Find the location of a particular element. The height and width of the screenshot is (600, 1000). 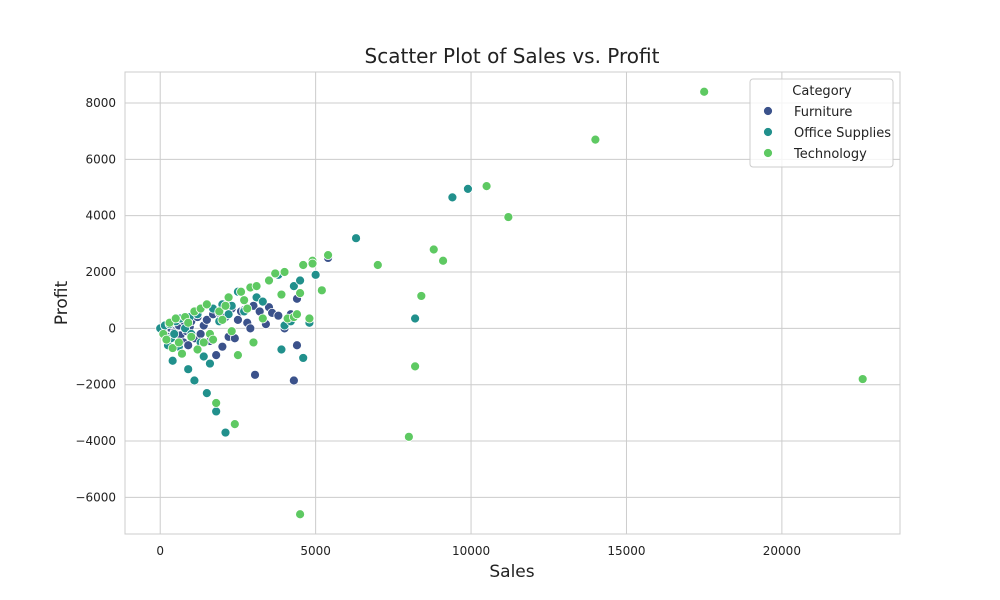

legend-marker-office-supplies is located at coordinates (768, 132).